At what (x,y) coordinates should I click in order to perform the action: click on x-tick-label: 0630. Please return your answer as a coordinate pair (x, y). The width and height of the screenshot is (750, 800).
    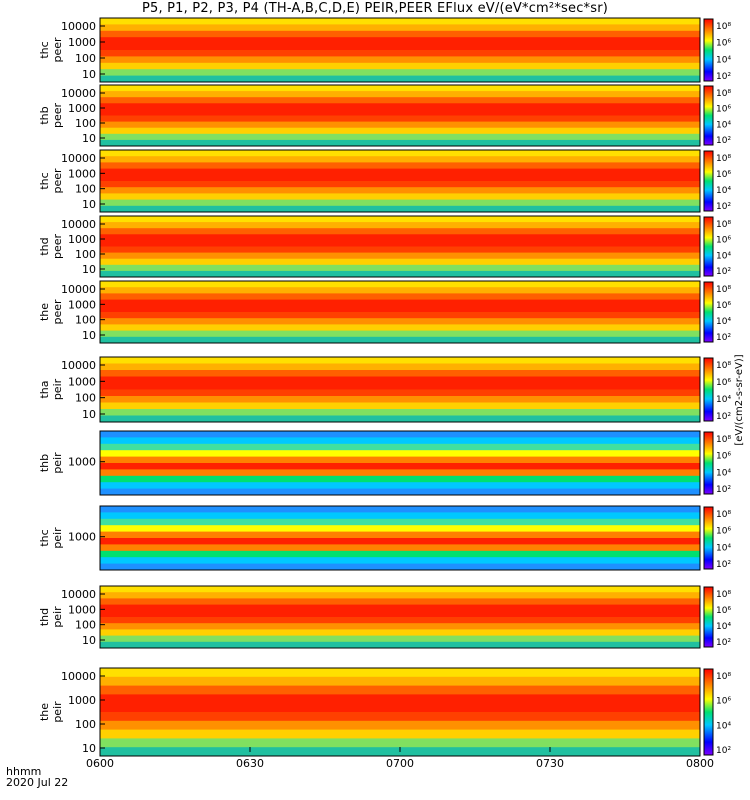
    Looking at the image, I should click on (250, 763).